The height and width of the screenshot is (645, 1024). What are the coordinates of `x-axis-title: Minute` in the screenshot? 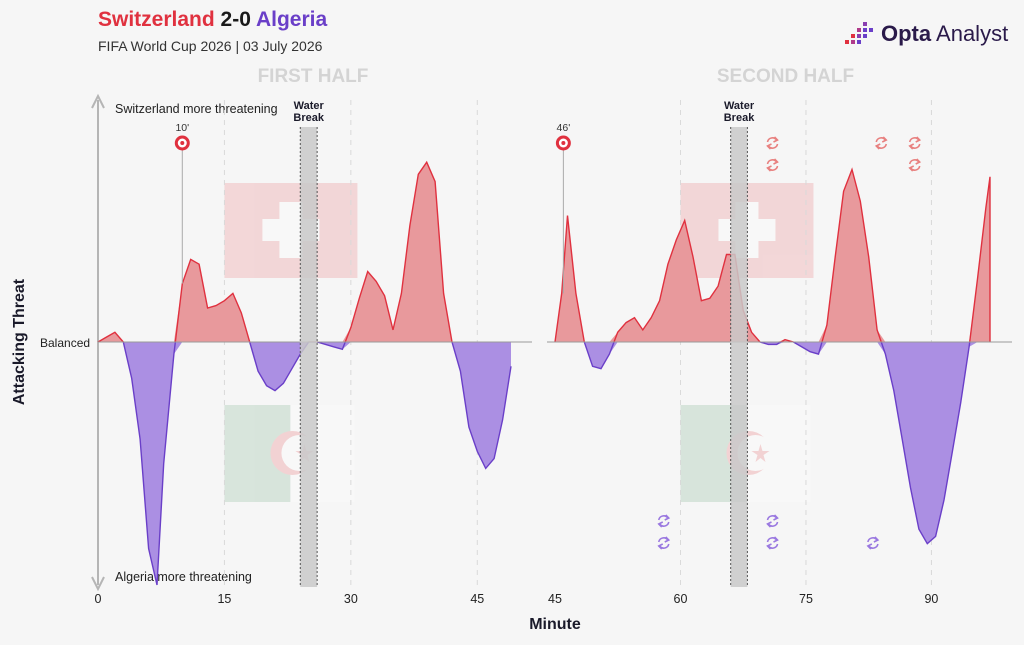 It's located at (555, 624).